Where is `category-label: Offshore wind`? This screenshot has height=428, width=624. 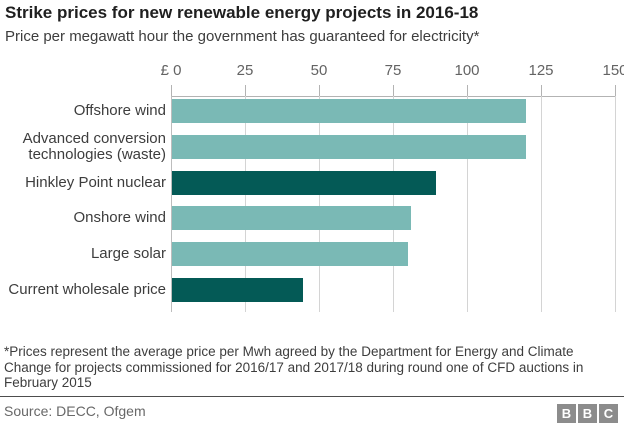
category-label: Offshore wind is located at coordinates (119, 110).